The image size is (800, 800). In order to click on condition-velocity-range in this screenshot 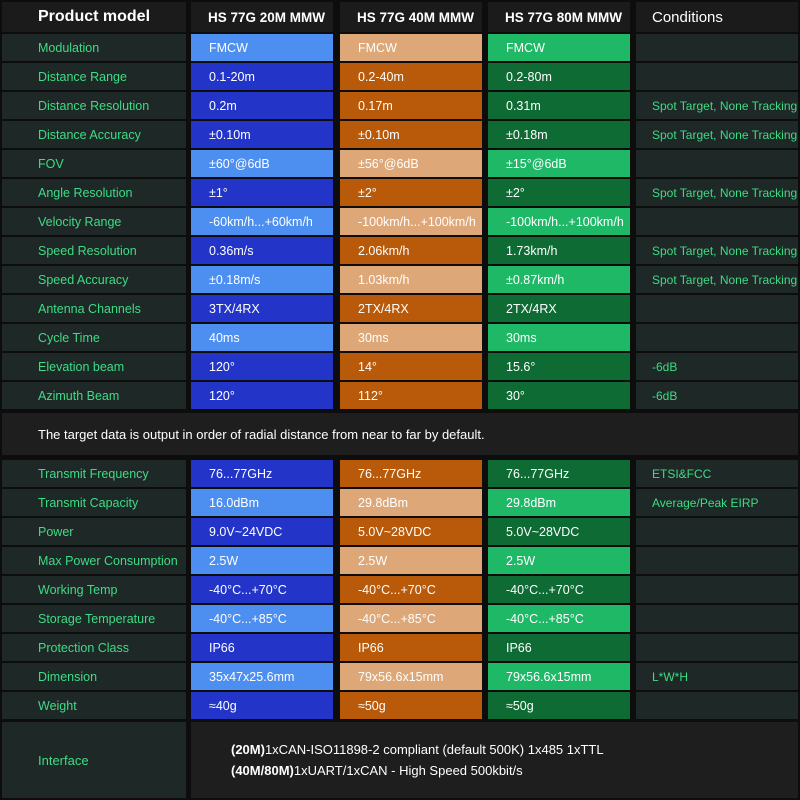, I will do `click(717, 221)`.